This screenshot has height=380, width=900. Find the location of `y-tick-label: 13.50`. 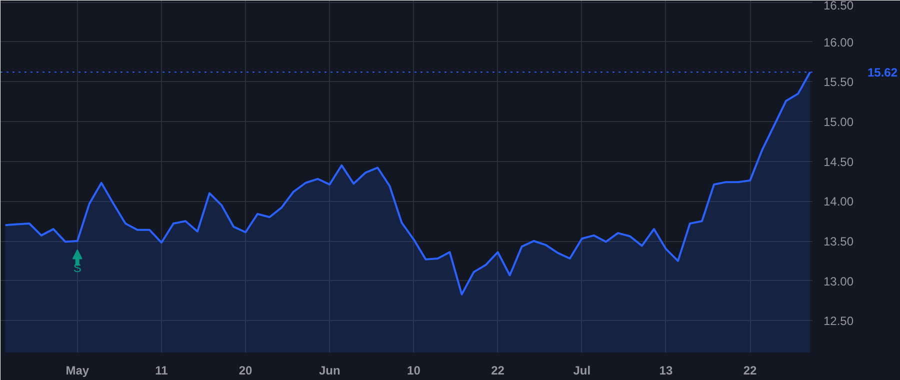

y-tick-label: 13.50 is located at coordinates (839, 241).